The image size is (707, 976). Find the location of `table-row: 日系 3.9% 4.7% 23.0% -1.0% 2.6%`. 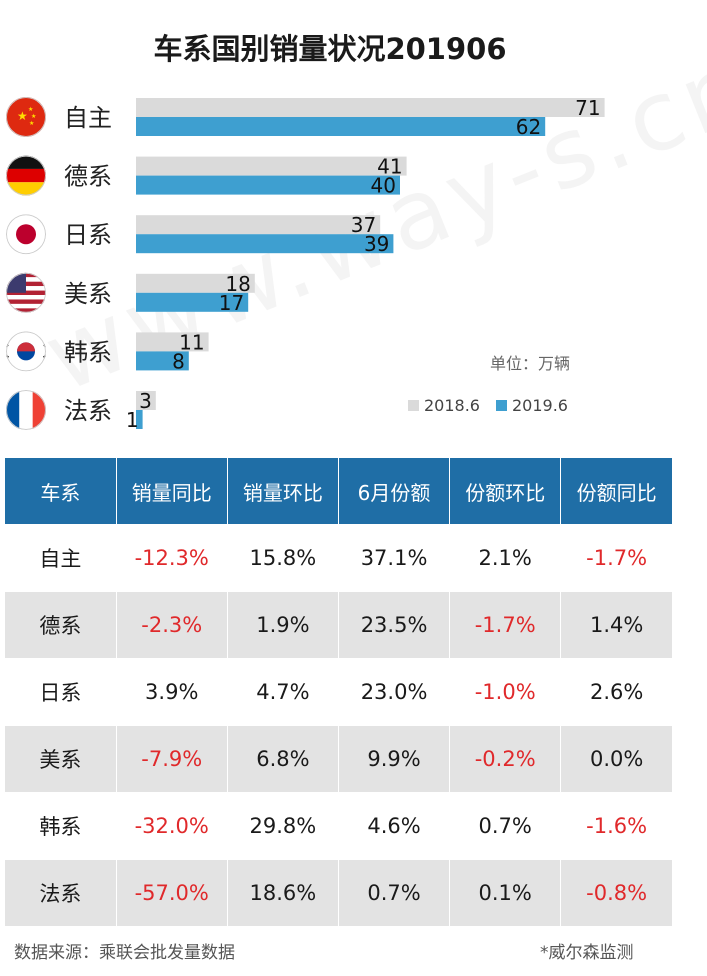

table-row: 日系 3.9% 4.7% 23.0% -1.0% 2.6% is located at coordinates (338, 692).